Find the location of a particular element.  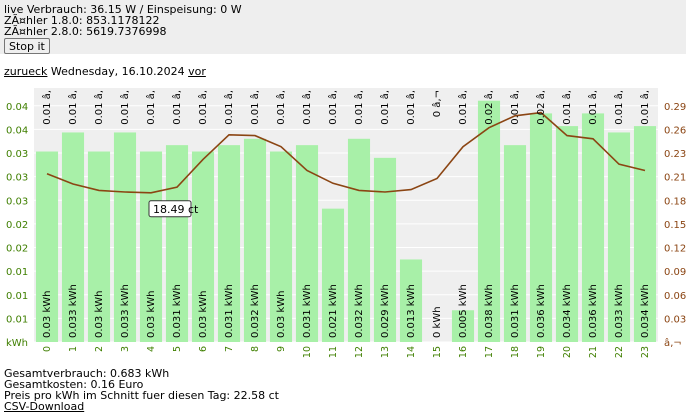

x-tick-label: 13 is located at coordinates (385, 352).